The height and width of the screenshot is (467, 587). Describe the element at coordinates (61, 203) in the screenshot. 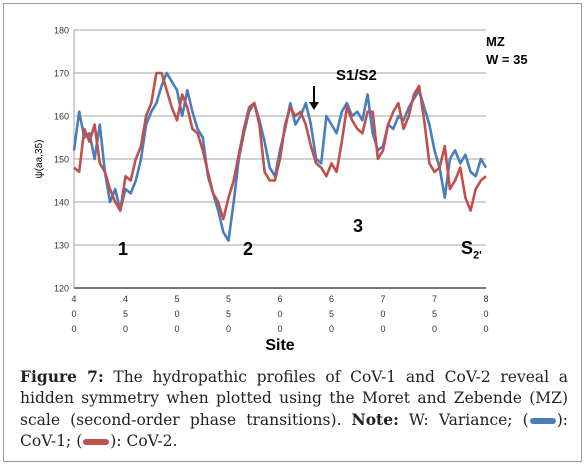

I see `y-tick-label-140: 140` at that location.